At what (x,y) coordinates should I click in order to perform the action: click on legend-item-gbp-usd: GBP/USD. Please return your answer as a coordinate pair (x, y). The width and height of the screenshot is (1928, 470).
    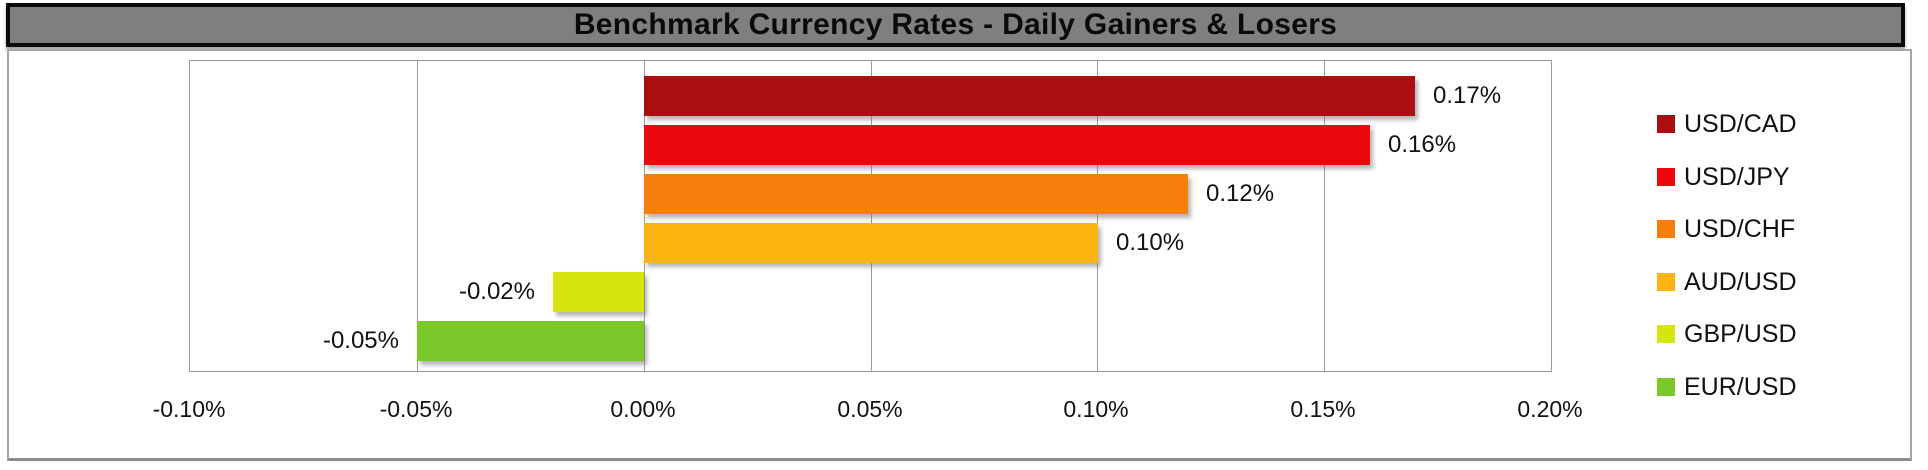
    Looking at the image, I should click on (1727, 333).